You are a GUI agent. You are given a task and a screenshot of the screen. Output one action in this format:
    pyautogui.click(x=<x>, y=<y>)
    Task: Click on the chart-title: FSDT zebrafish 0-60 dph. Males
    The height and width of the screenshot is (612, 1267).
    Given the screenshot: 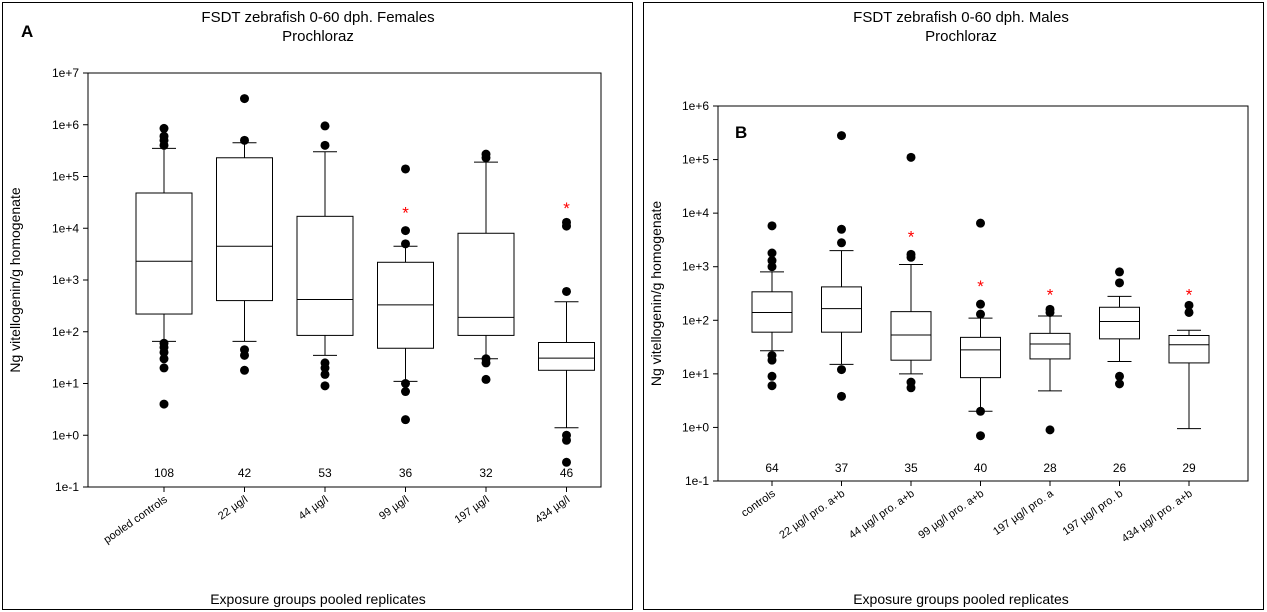 What is the action you would take?
    pyautogui.click(x=961, y=17)
    